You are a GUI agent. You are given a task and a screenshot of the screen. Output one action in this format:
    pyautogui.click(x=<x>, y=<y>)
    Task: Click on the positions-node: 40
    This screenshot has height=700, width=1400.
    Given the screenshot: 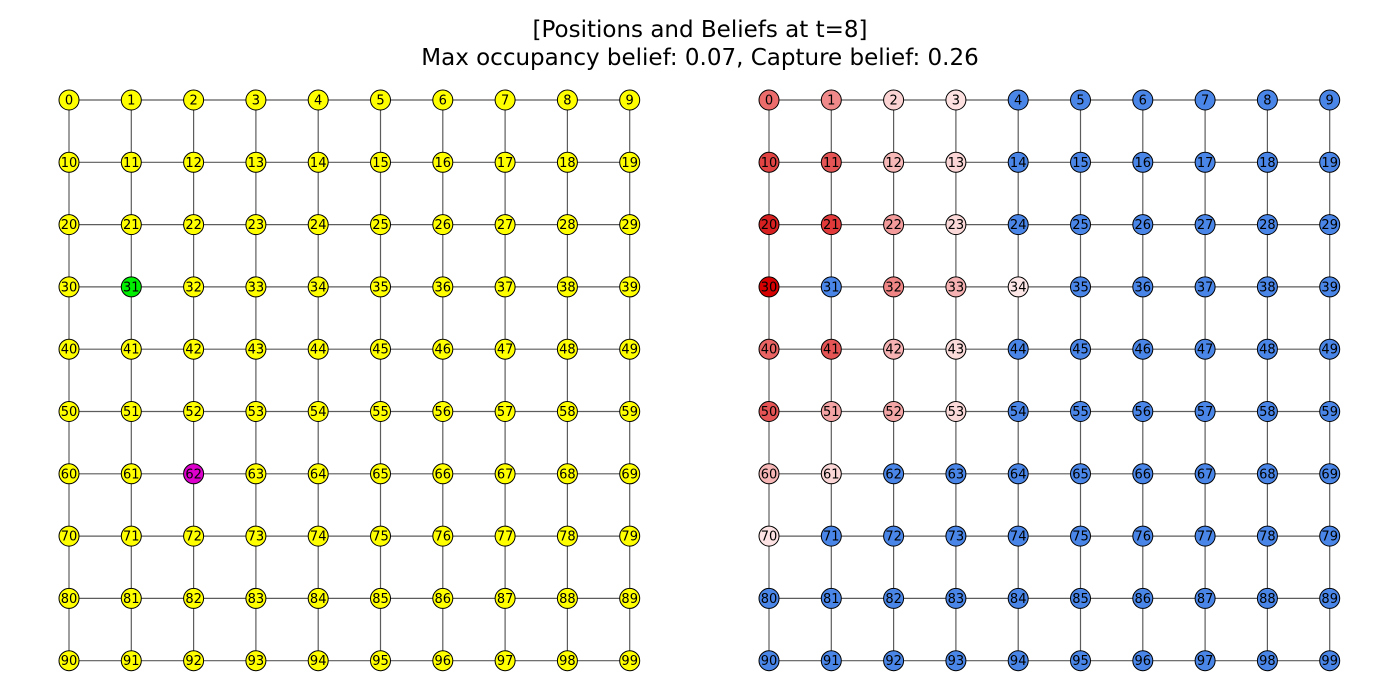 What is the action you would take?
    pyautogui.click(x=69, y=349)
    